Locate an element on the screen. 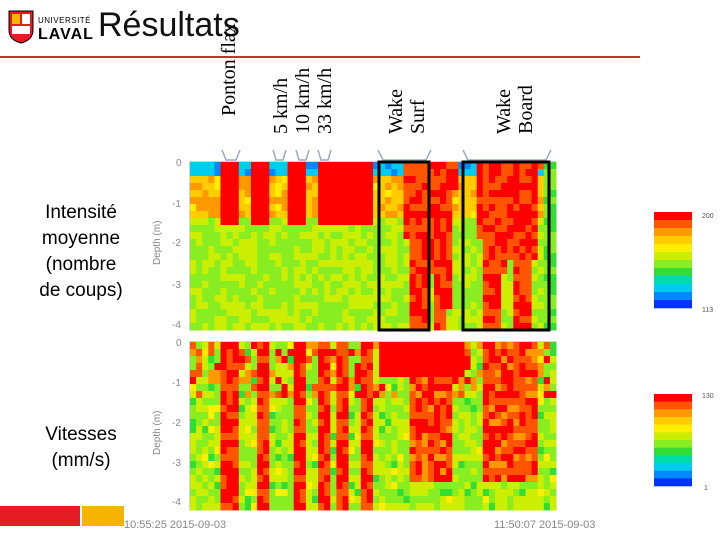 The image size is (720, 540). x-start-label: 10:55:25 2015-09-03 is located at coordinates (175, 525).